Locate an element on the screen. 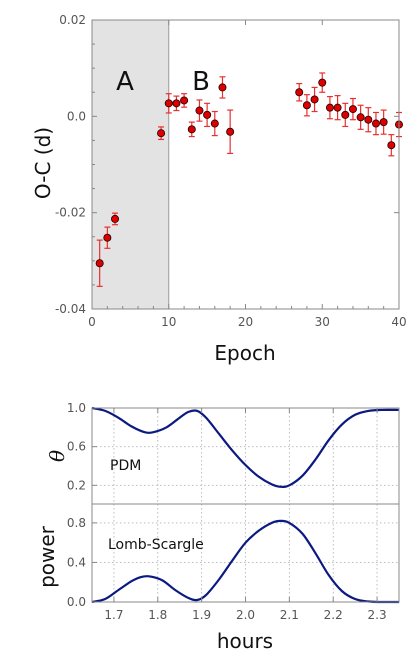  y-tick-label: 0.0 is located at coordinates (76, 116).